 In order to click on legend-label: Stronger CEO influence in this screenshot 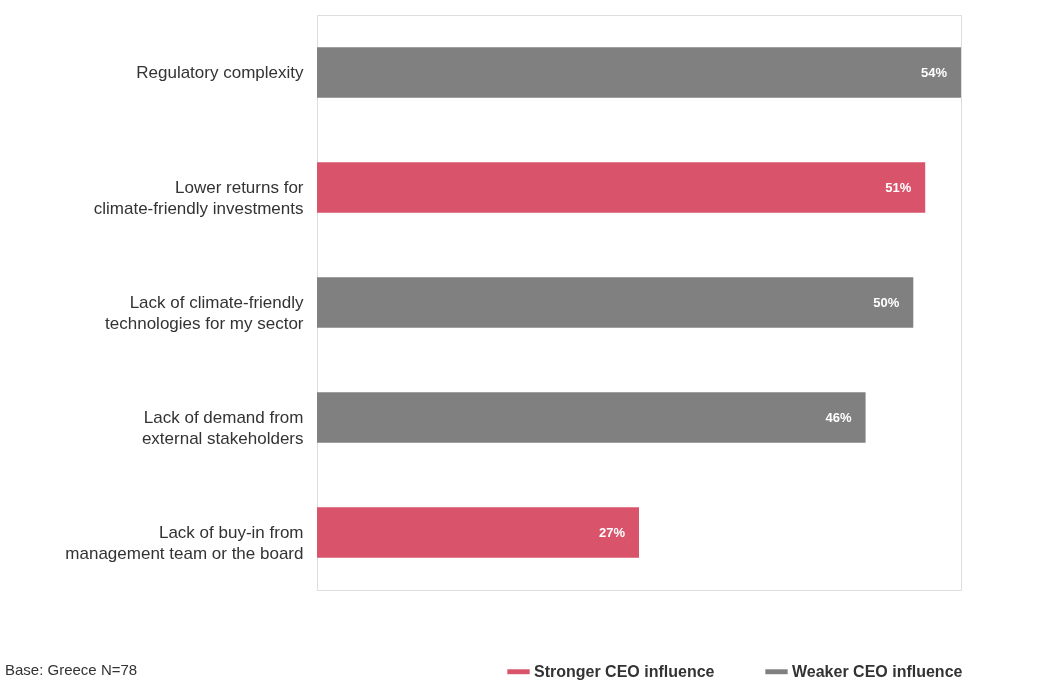, I will do `click(624, 671)`.